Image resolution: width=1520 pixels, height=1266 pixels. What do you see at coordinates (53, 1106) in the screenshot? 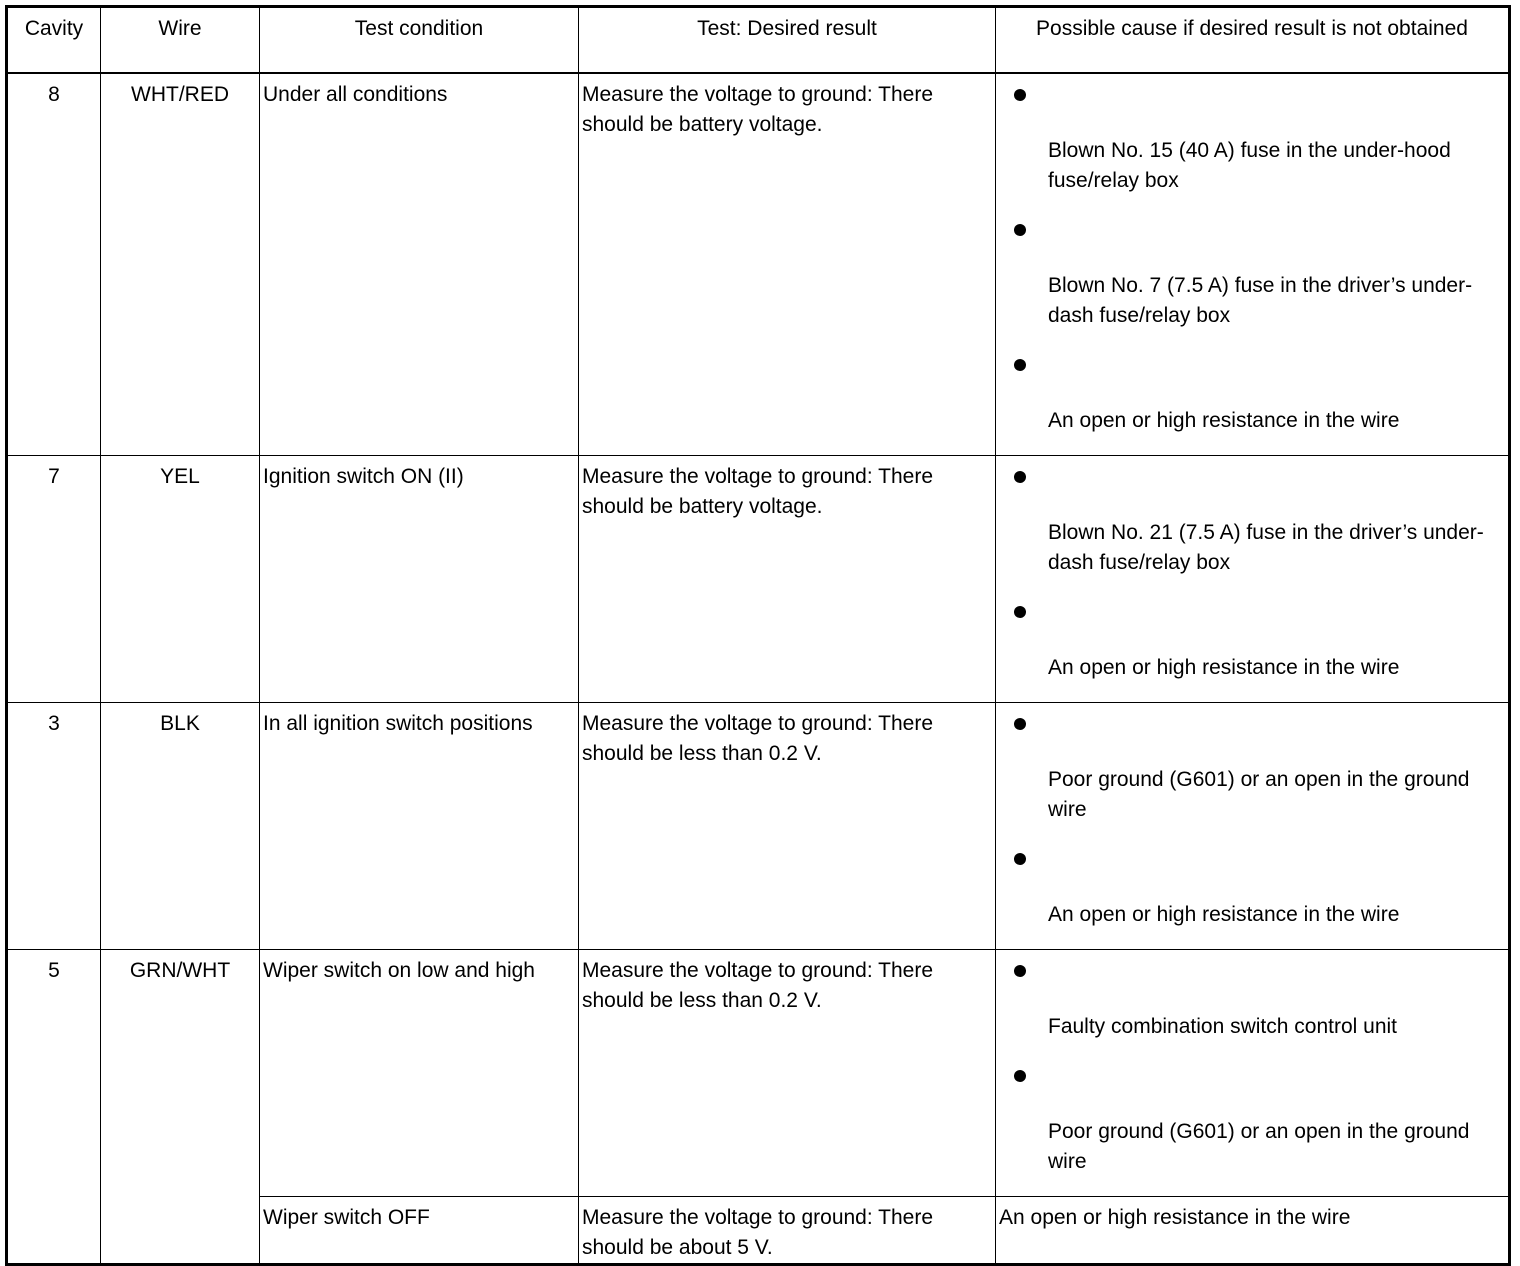
I see `cavity-cell: 5` at bounding box center [53, 1106].